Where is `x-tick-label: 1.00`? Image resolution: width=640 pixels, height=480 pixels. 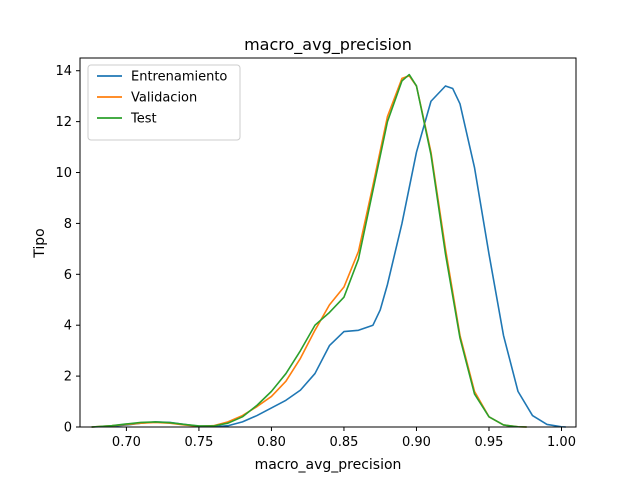 x-tick-label: 1.00 is located at coordinates (561, 442).